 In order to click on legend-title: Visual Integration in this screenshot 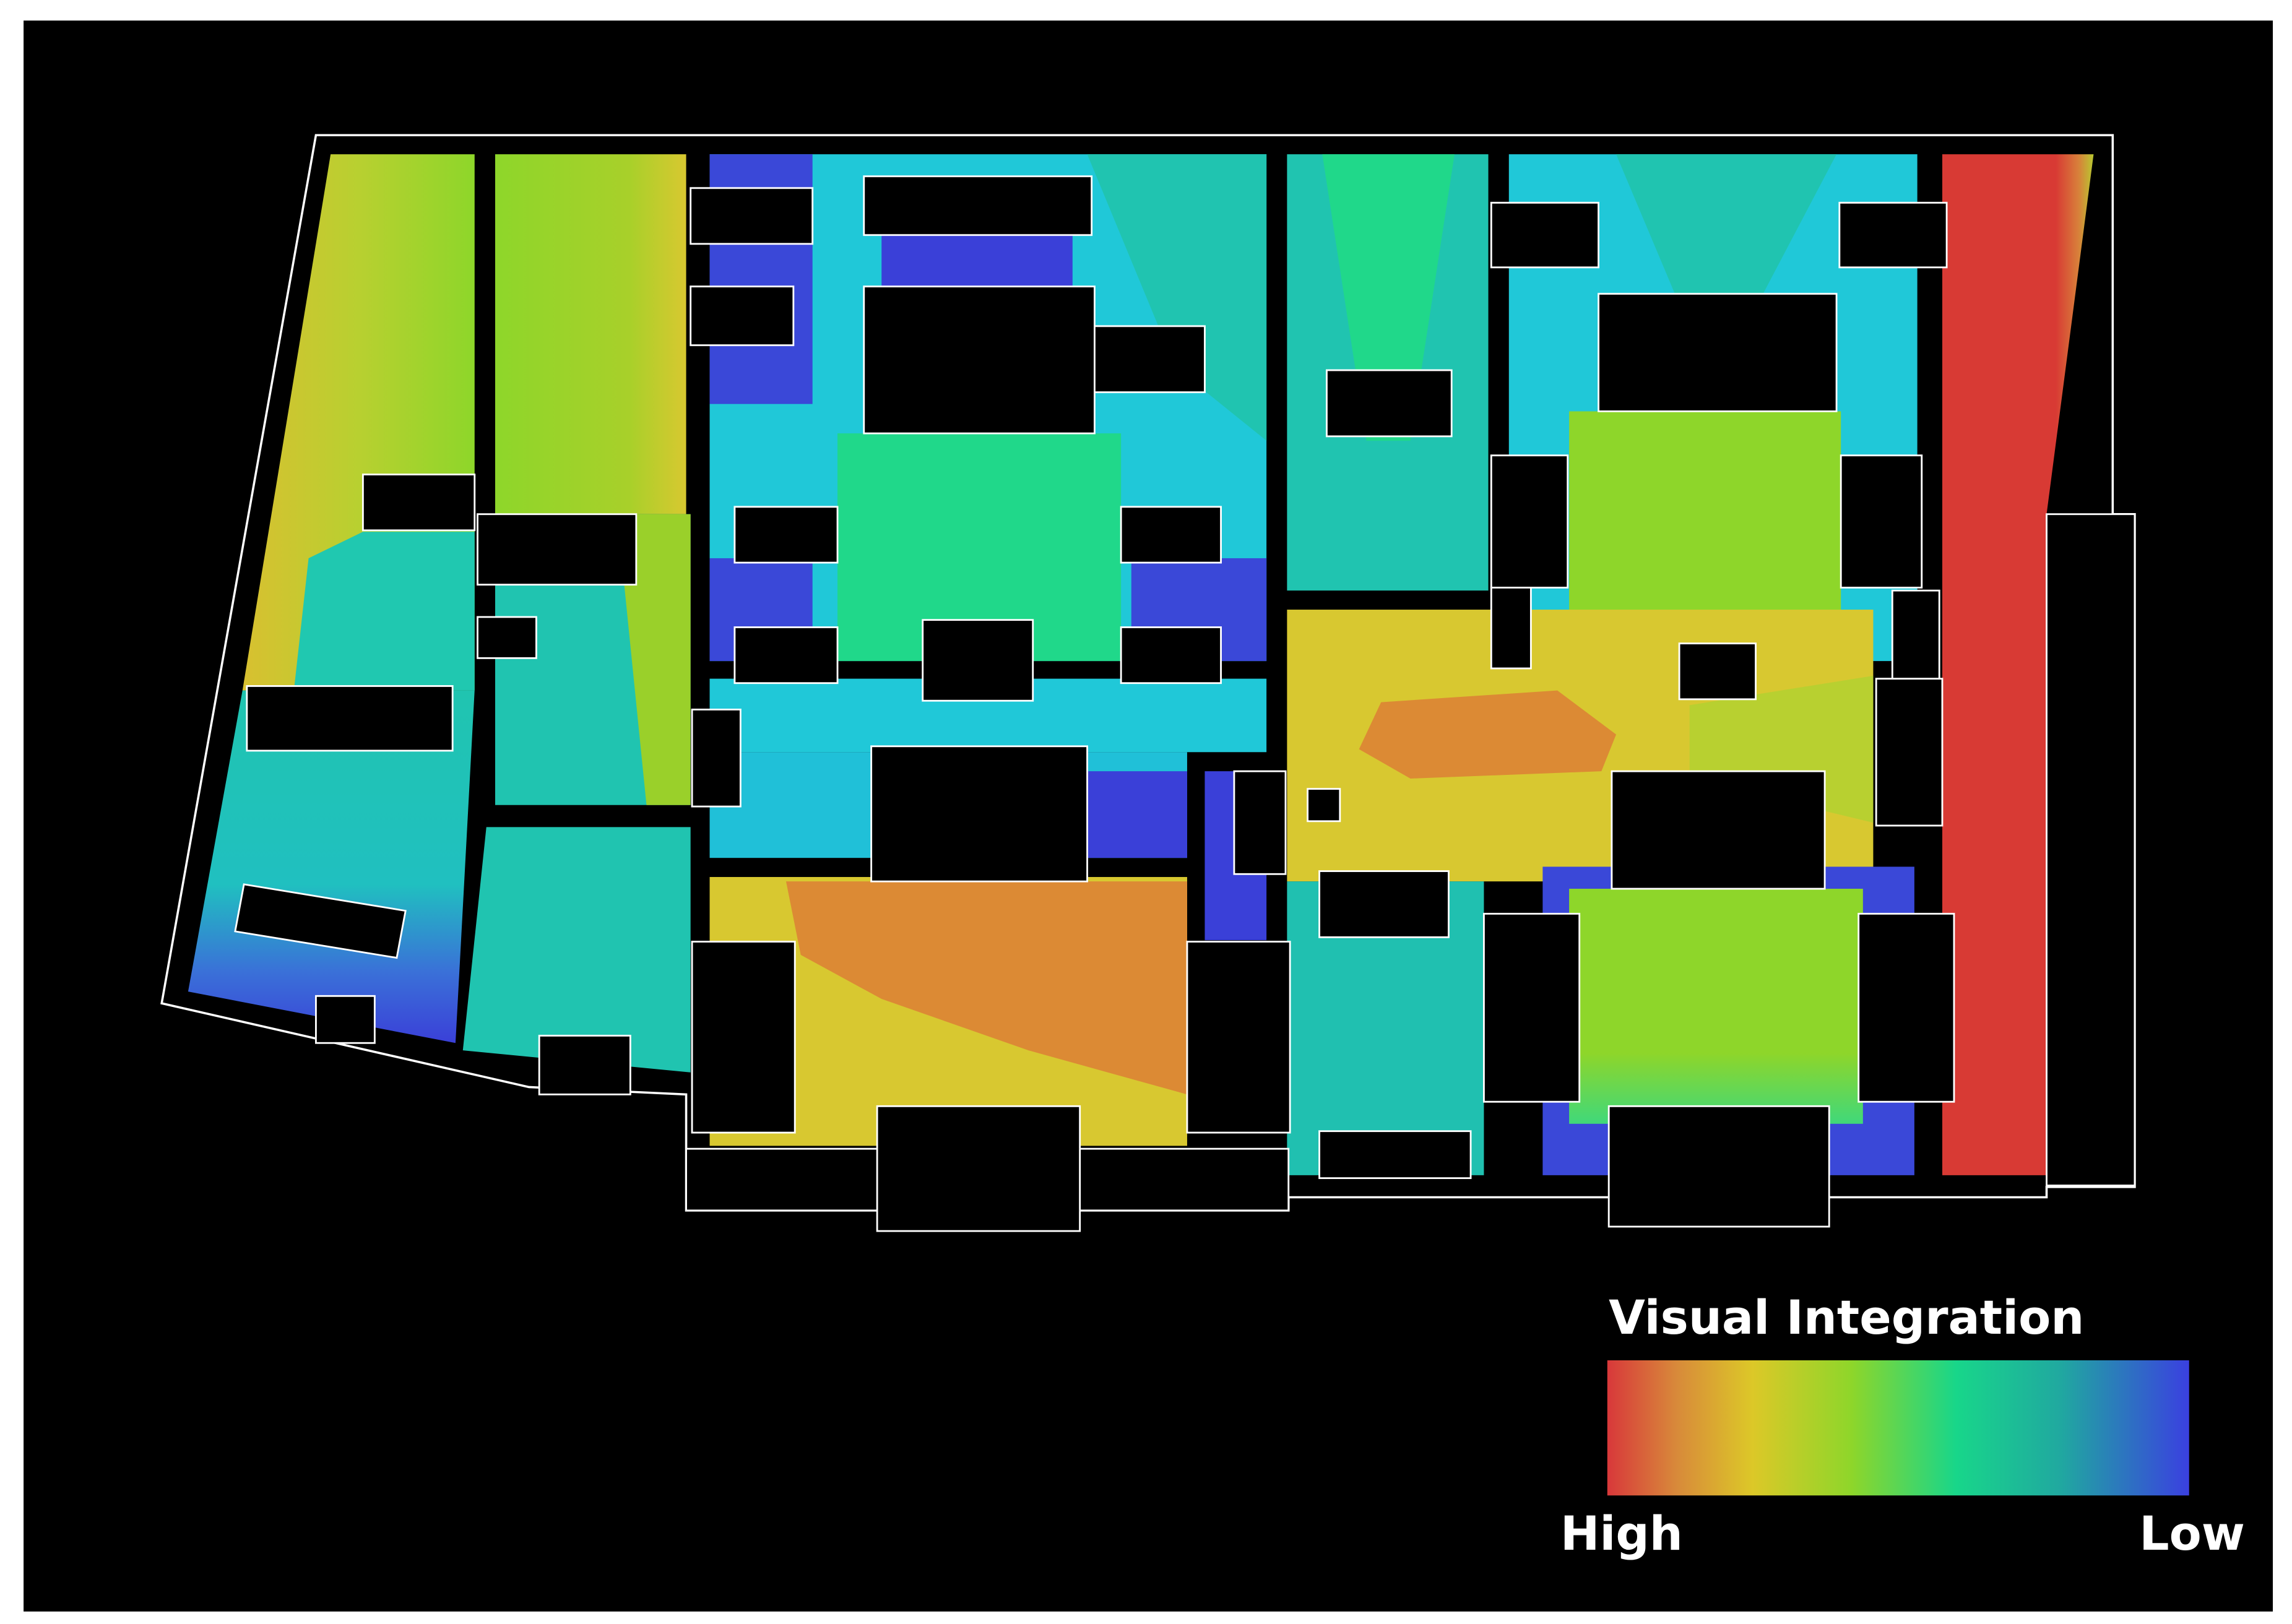, I will do `click(1846, 1317)`.